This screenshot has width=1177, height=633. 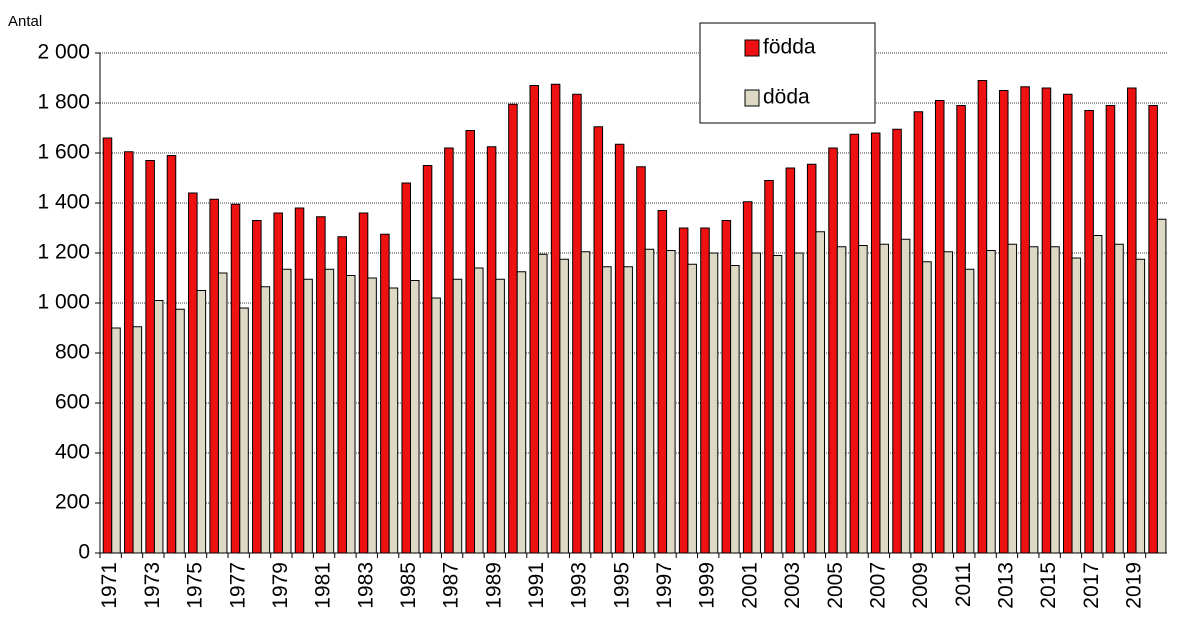 I want to click on legend-label: födda, so click(x=789, y=47).